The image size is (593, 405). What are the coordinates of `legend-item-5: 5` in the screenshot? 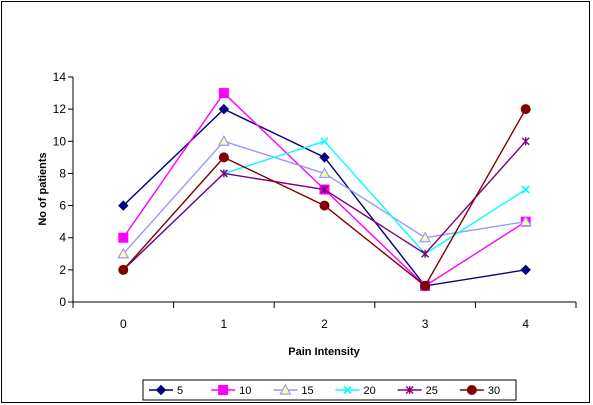 It's located at (166, 390).